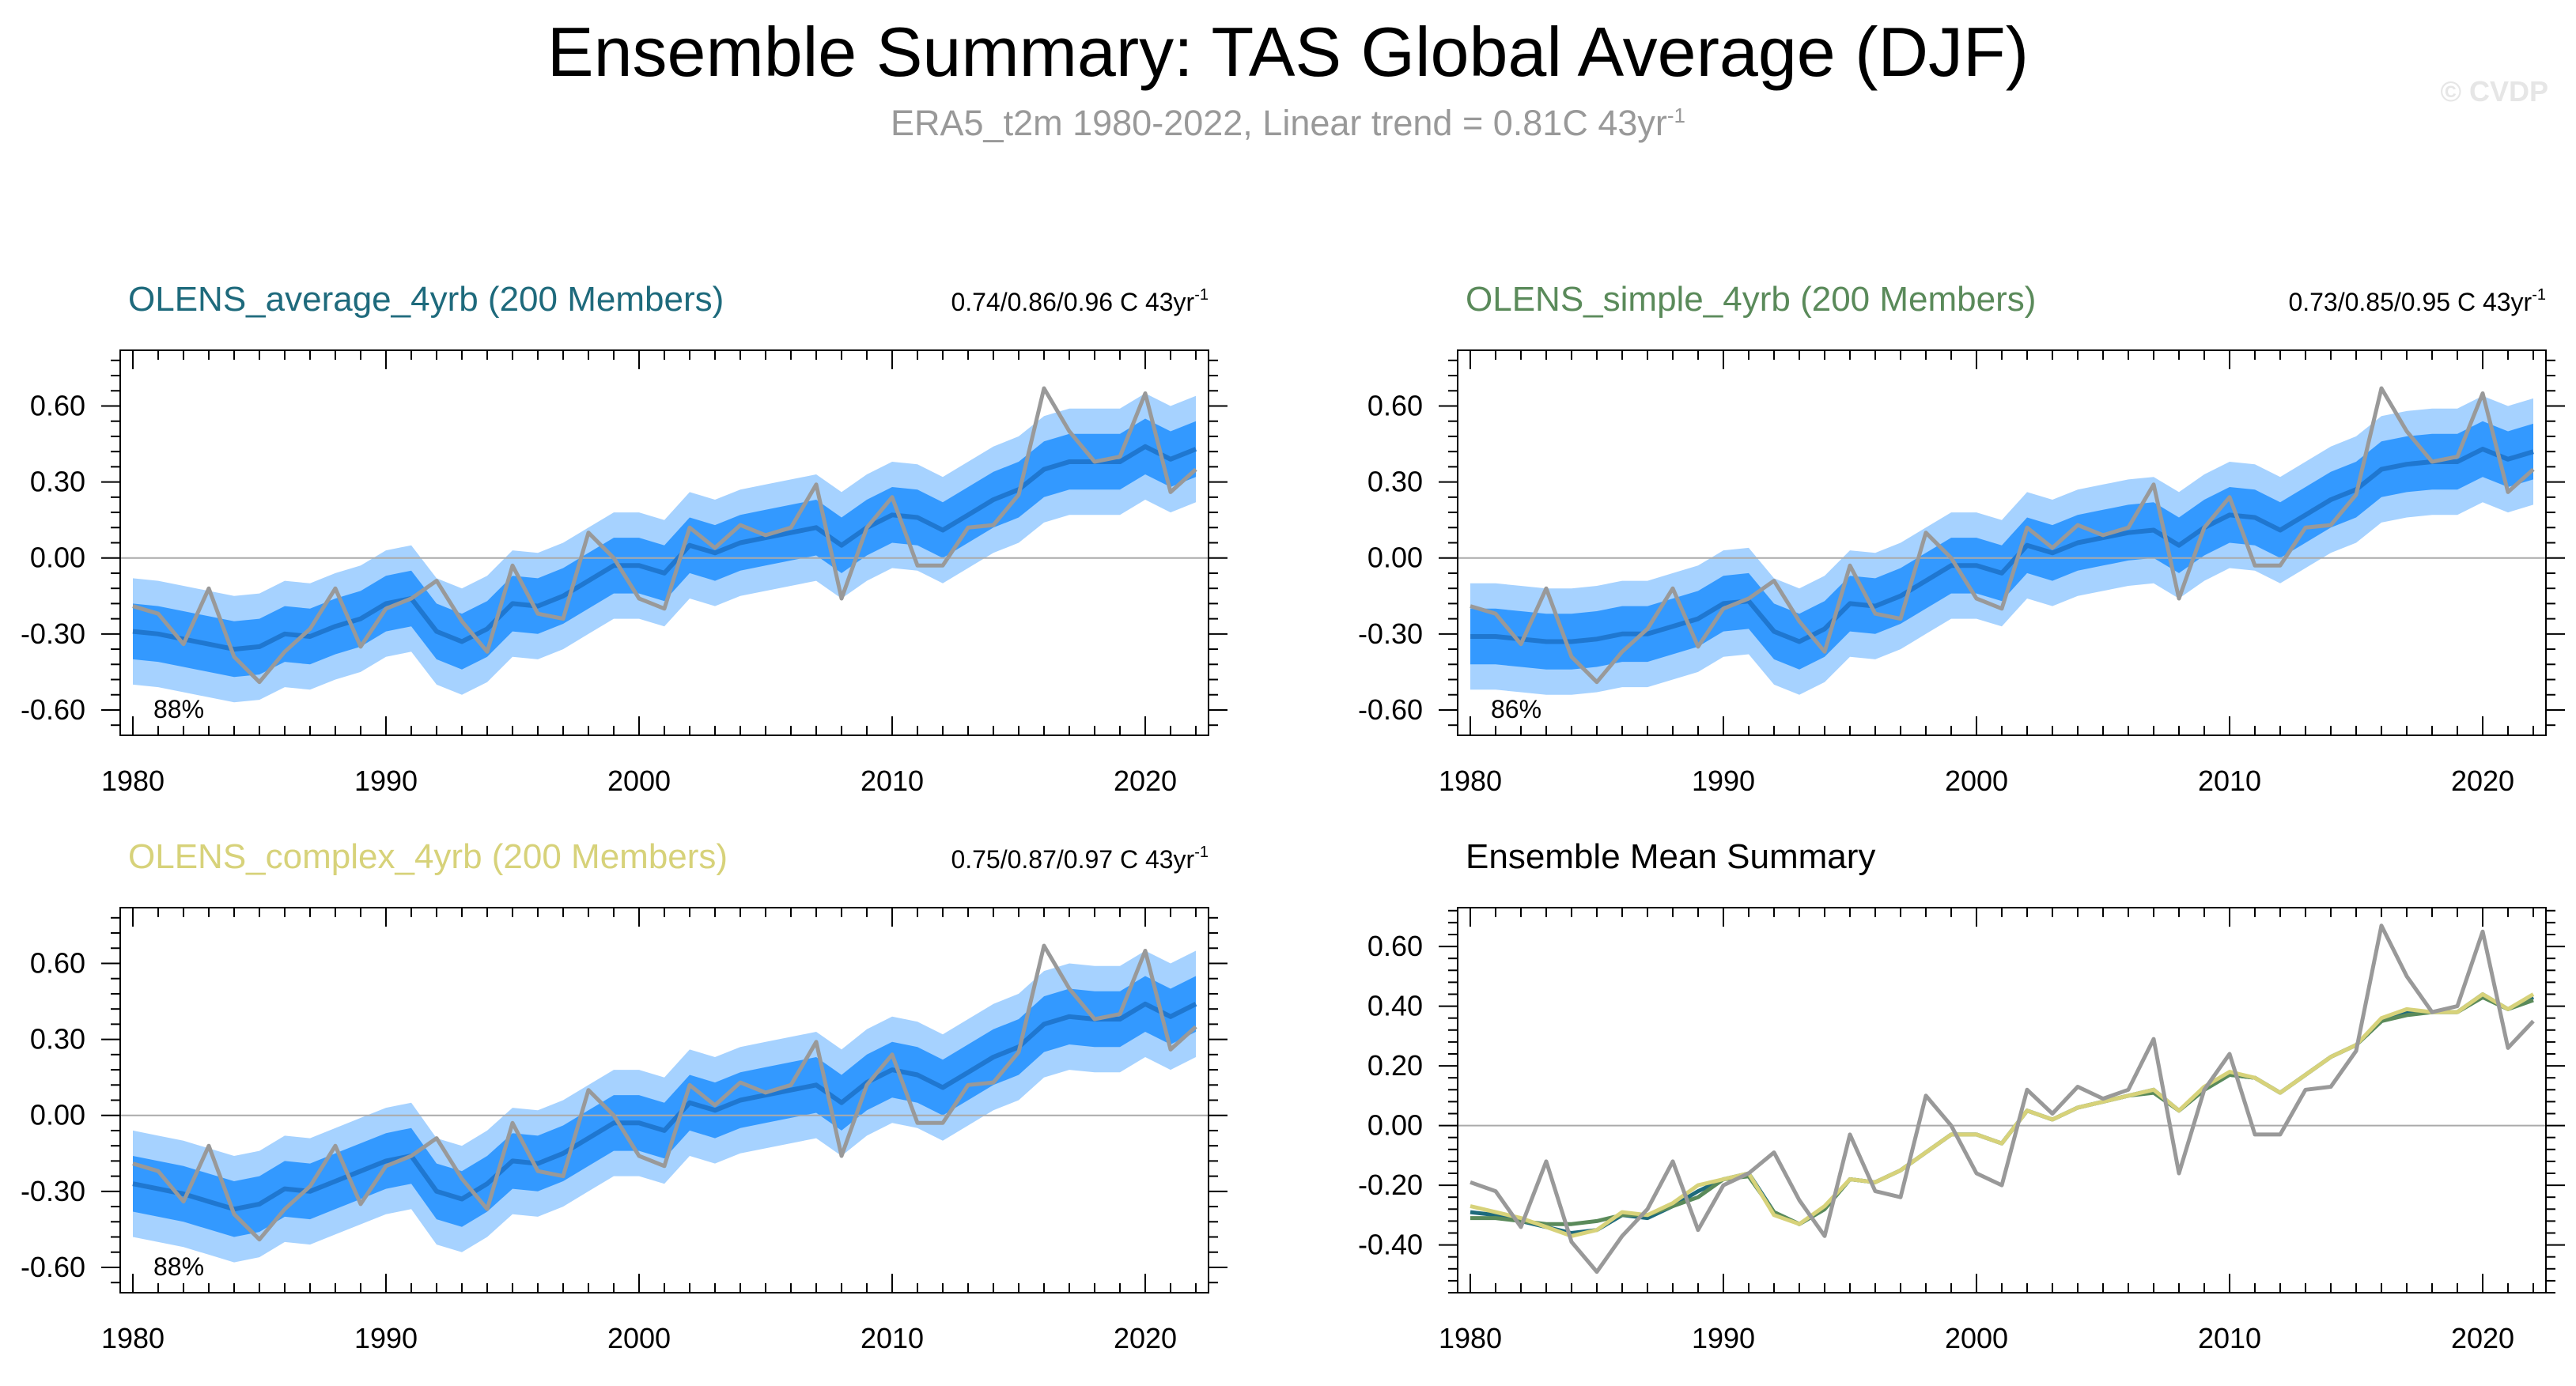  Describe the element at coordinates (428, 856) in the screenshot. I see `panel-title: OLENS_complex_4yrb (200 Members)` at that location.